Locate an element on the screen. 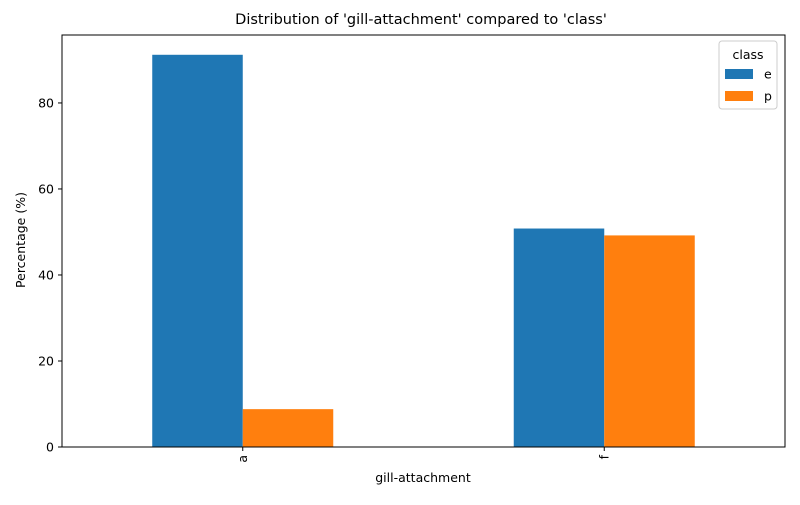 This screenshot has height=505, width=800. y-tick-label-80: 80 is located at coordinates (46, 102).